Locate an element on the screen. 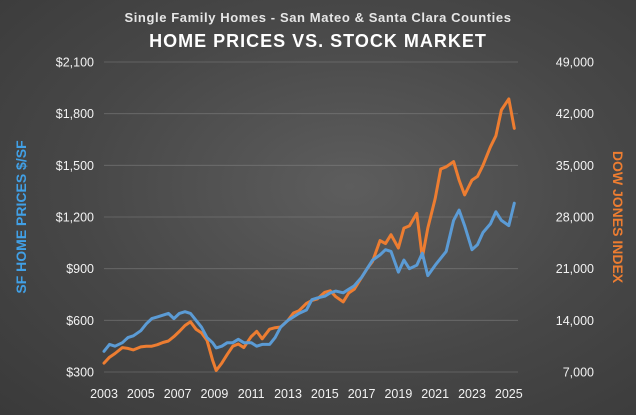  right-tick-label: 35,000 is located at coordinates (575, 166).